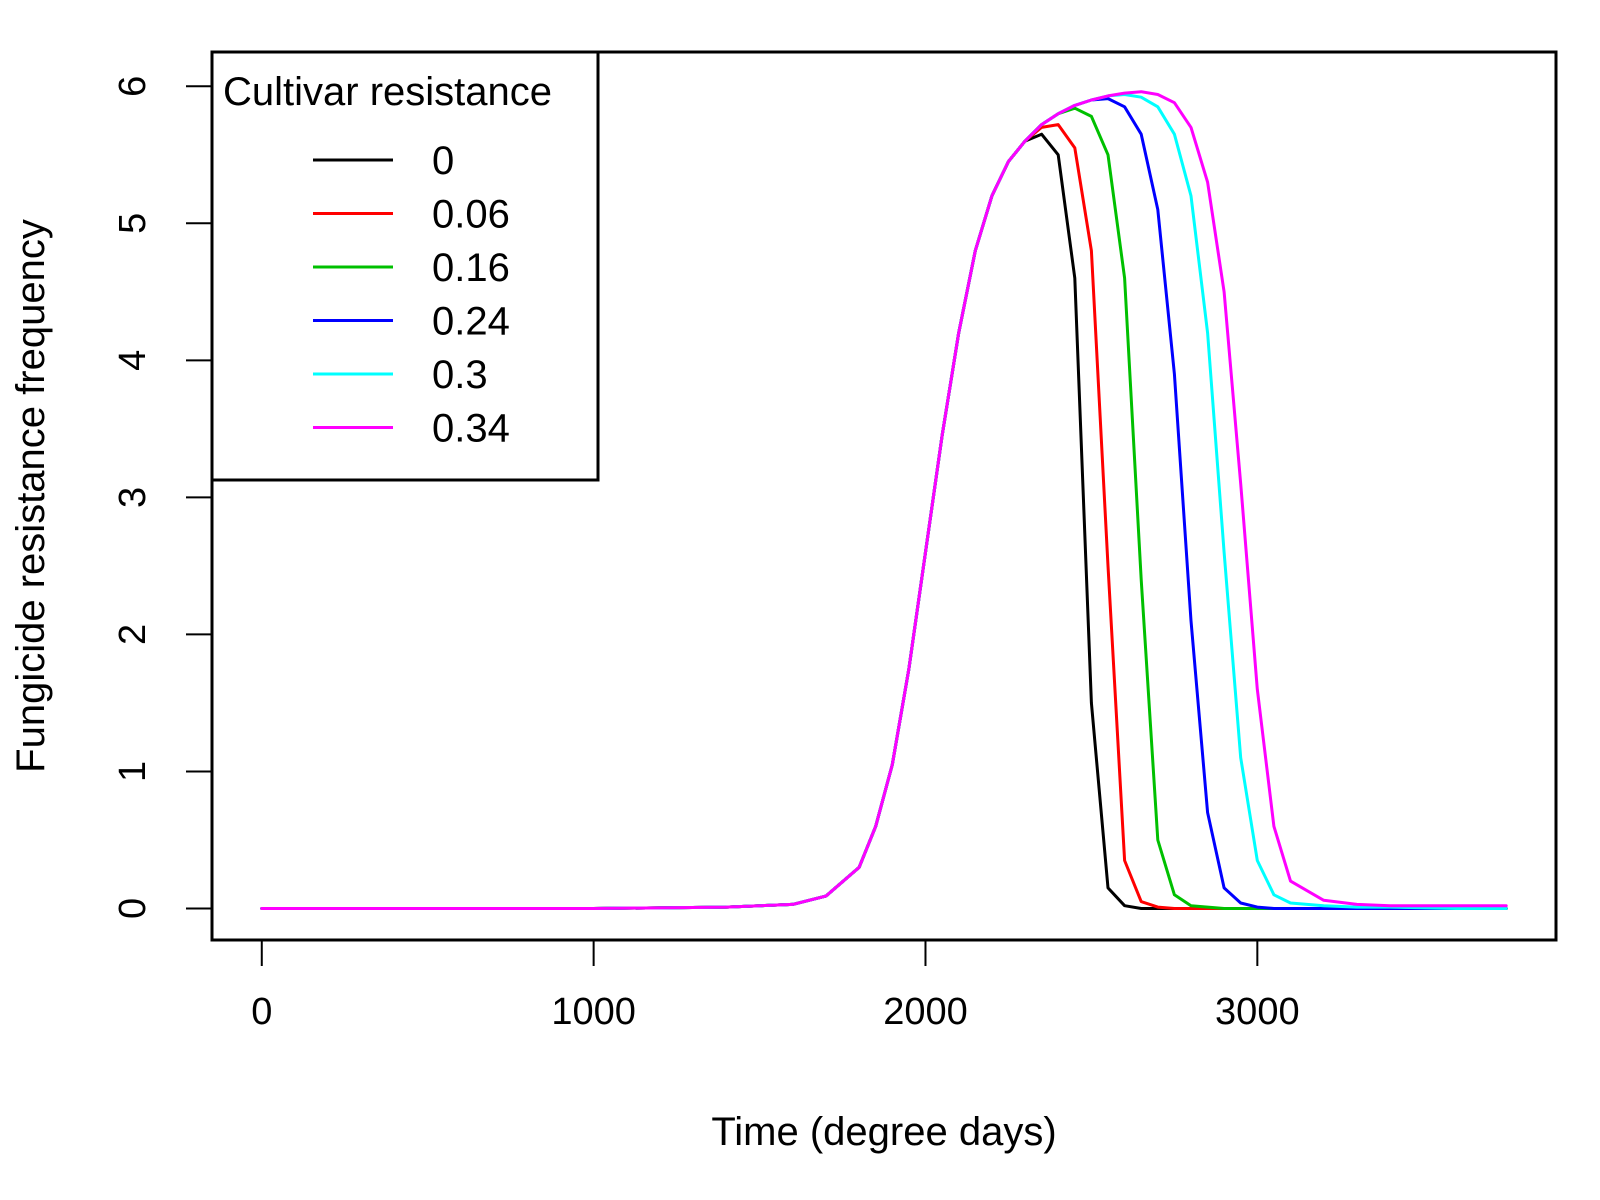 The height and width of the screenshot is (1200, 1600). I want to click on legend-box, so click(405, 266).